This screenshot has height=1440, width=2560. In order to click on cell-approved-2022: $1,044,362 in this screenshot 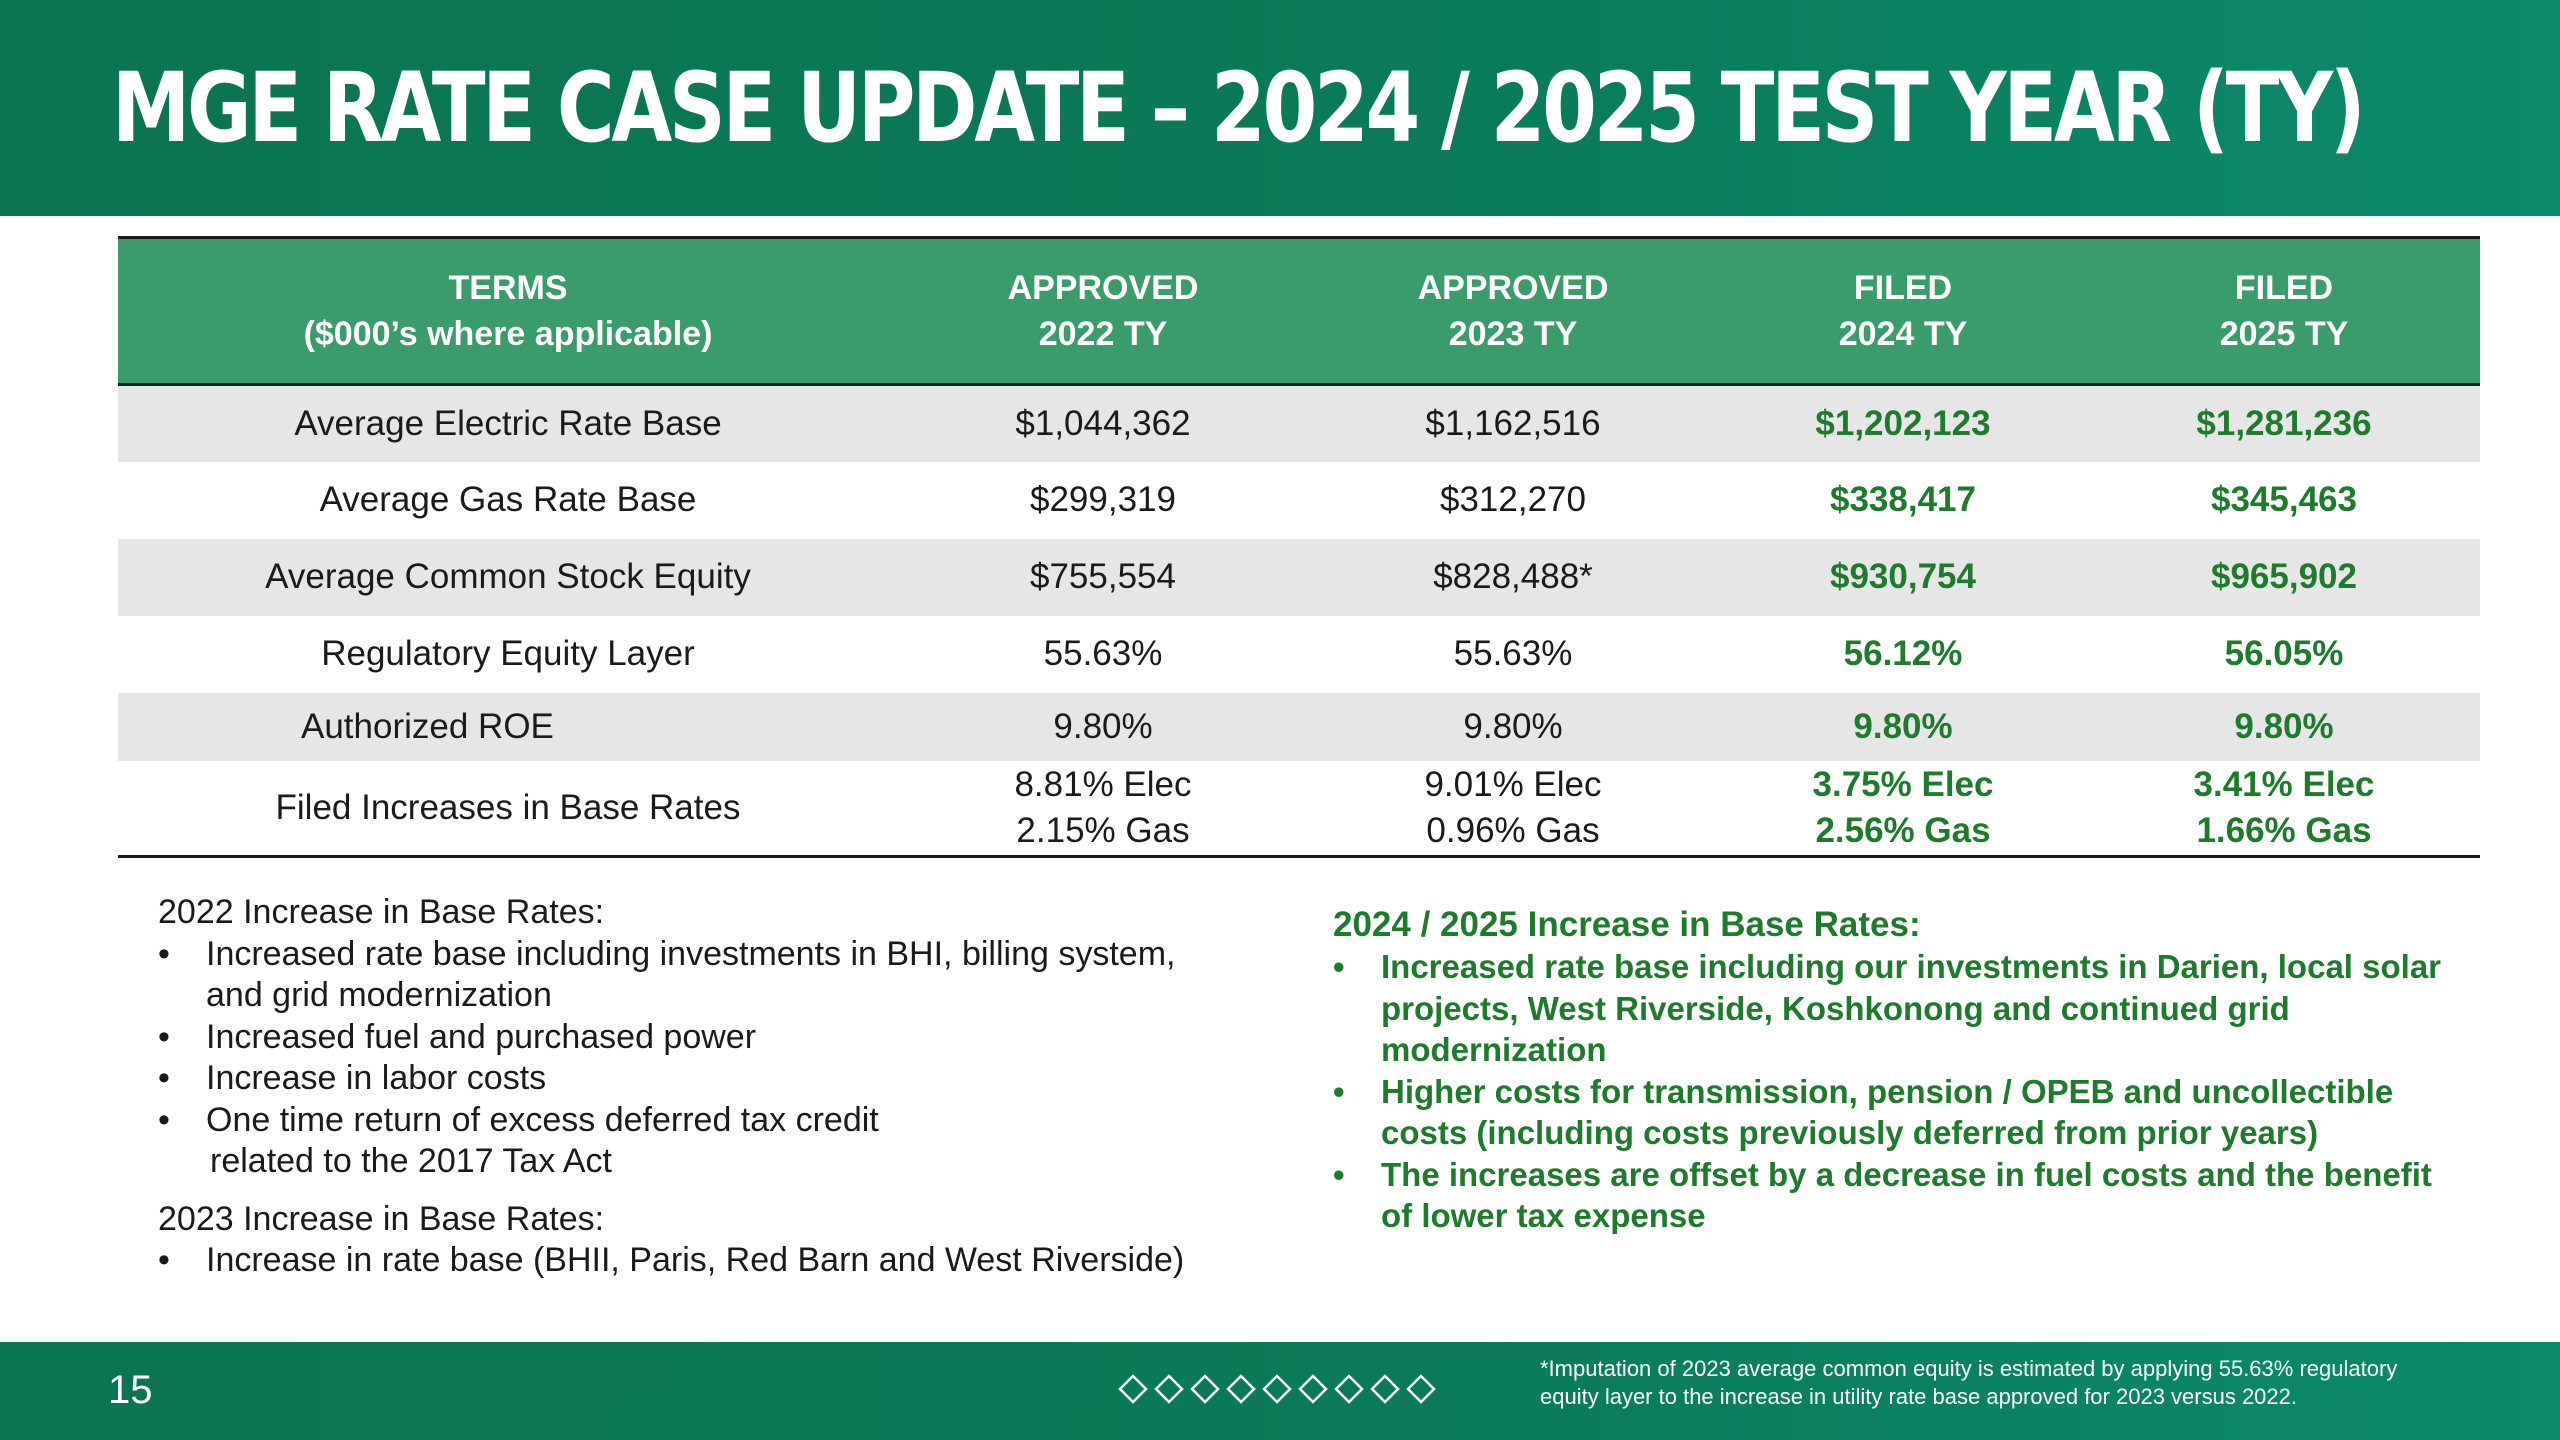, I will do `click(1103, 423)`.